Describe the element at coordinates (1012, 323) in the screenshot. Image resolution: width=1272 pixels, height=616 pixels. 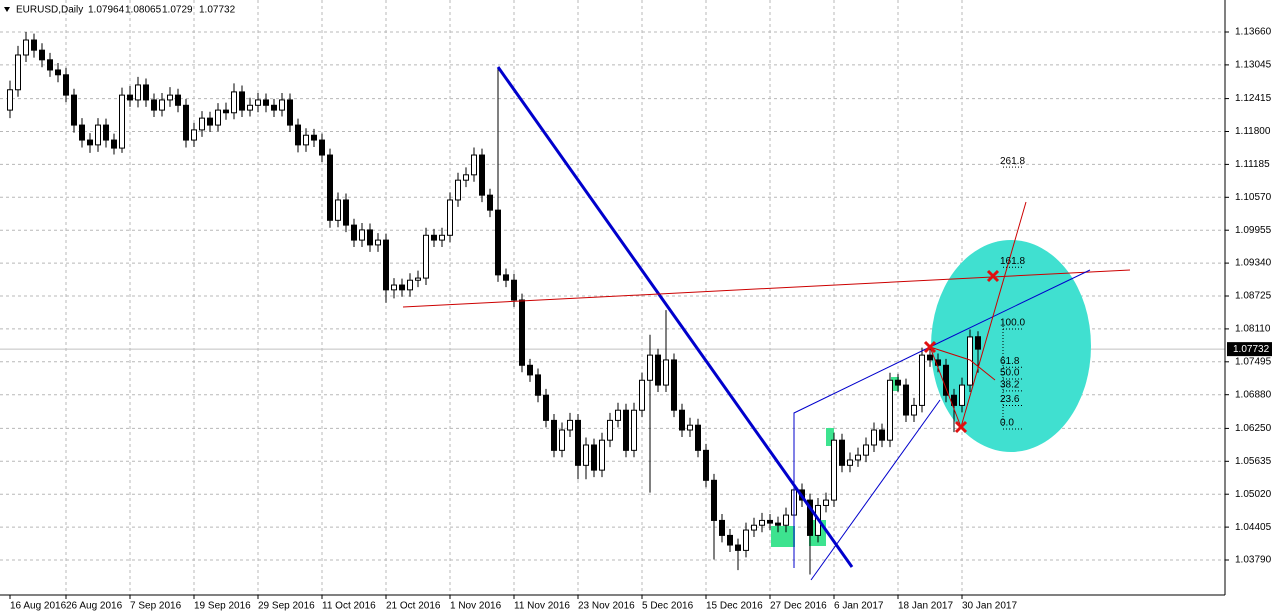
I see `fib-label: 100.0` at that location.